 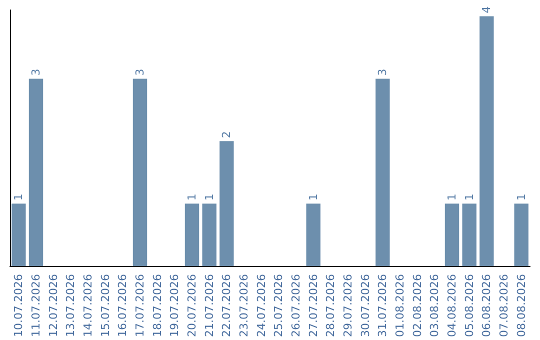 I want to click on x-tick-label: 25.07.2026, so click(x=279, y=306).